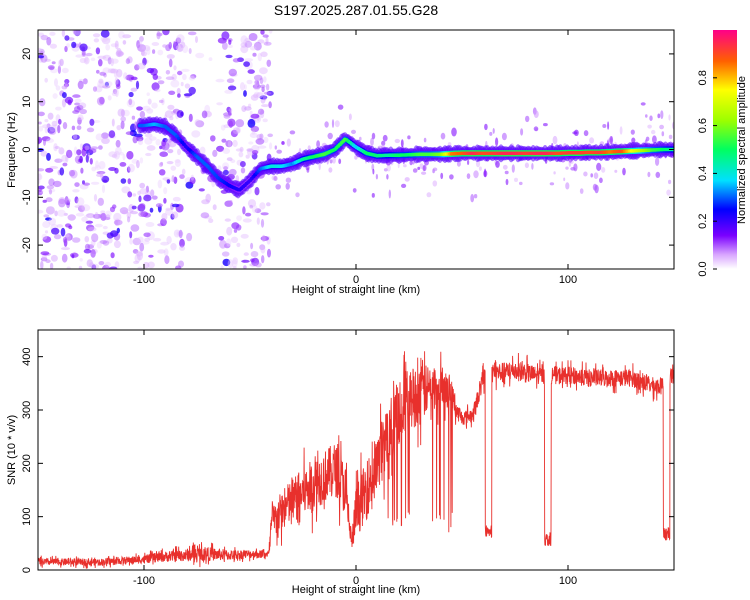 The width and height of the screenshot is (750, 600). What do you see at coordinates (27, 516) in the screenshot?
I see `y-tick-label: 100` at bounding box center [27, 516].